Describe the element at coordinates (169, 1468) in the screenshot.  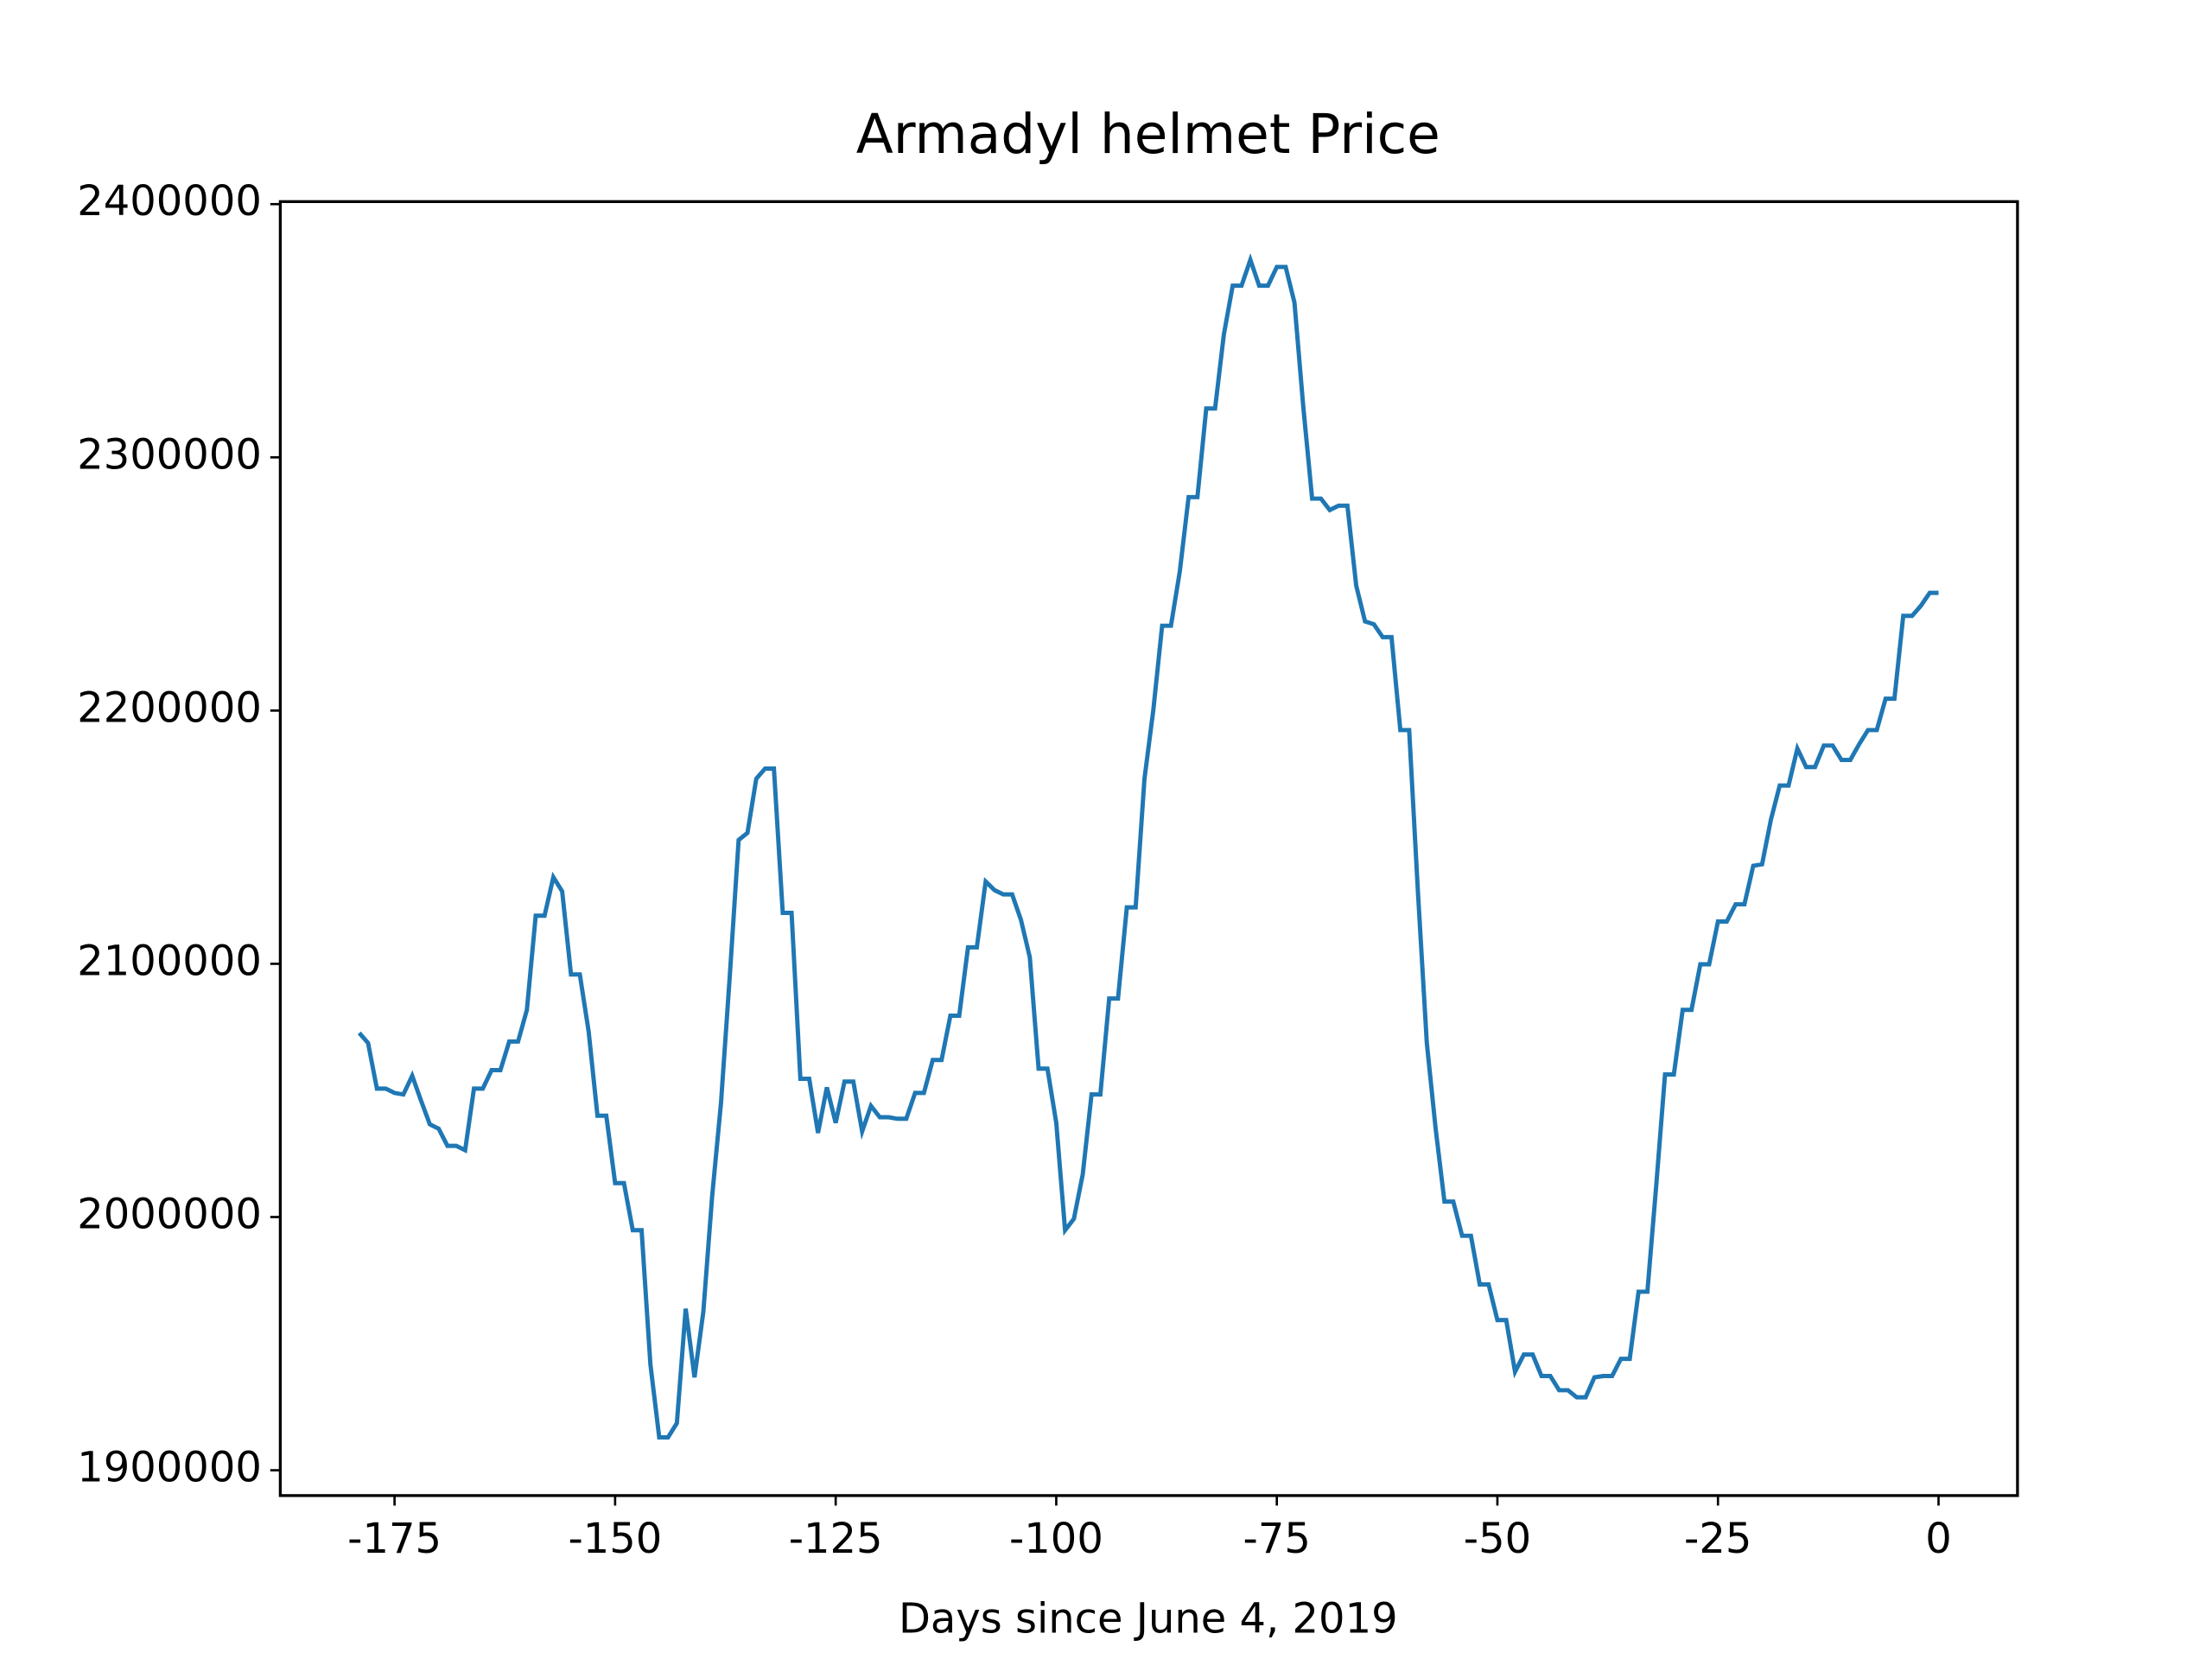
I see `y-tick-label: 1900000` at that location.